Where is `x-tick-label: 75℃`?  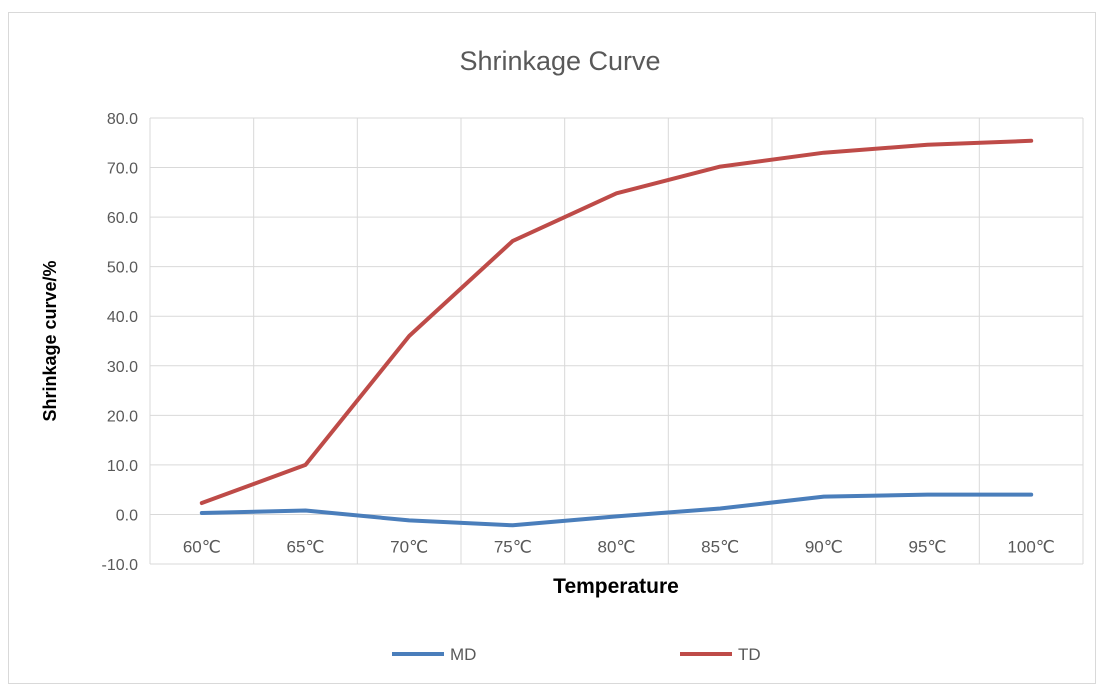 x-tick-label: 75℃ is located at coordinates (513, 546).